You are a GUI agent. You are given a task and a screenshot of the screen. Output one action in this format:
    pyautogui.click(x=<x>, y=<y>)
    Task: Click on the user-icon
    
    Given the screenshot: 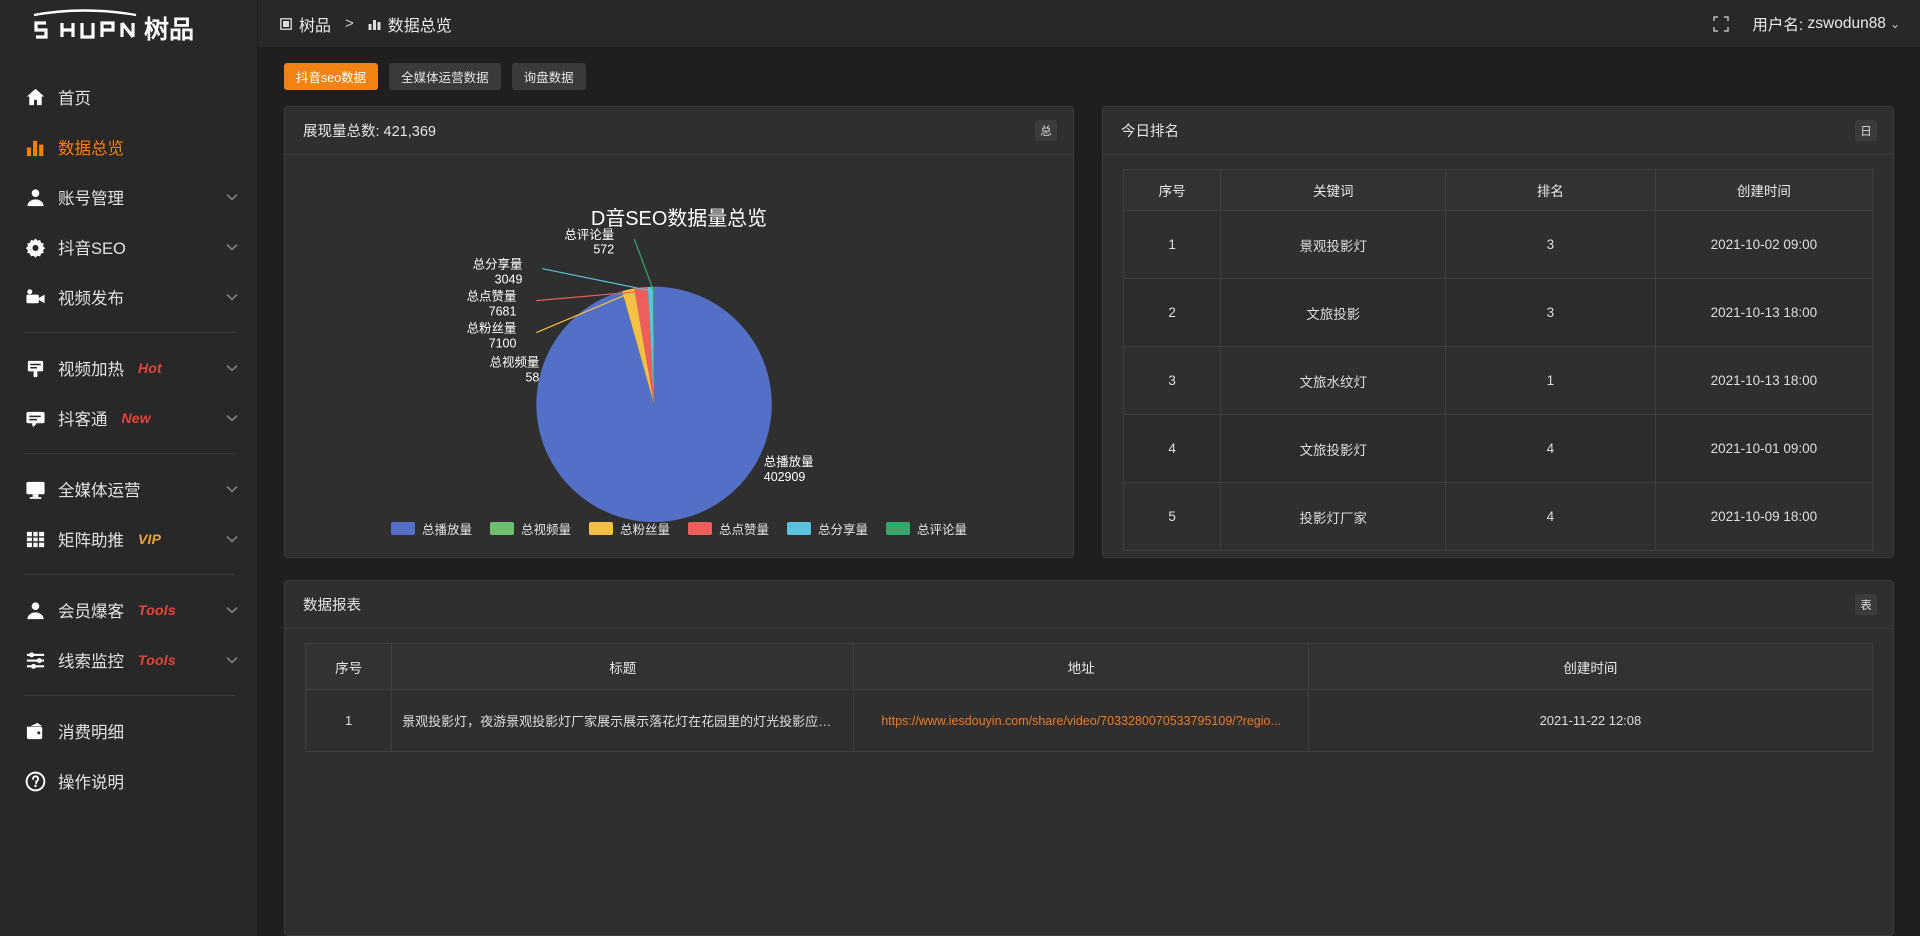 What is the action you would take?
    pyautogui.click(x=35, y=197)
    